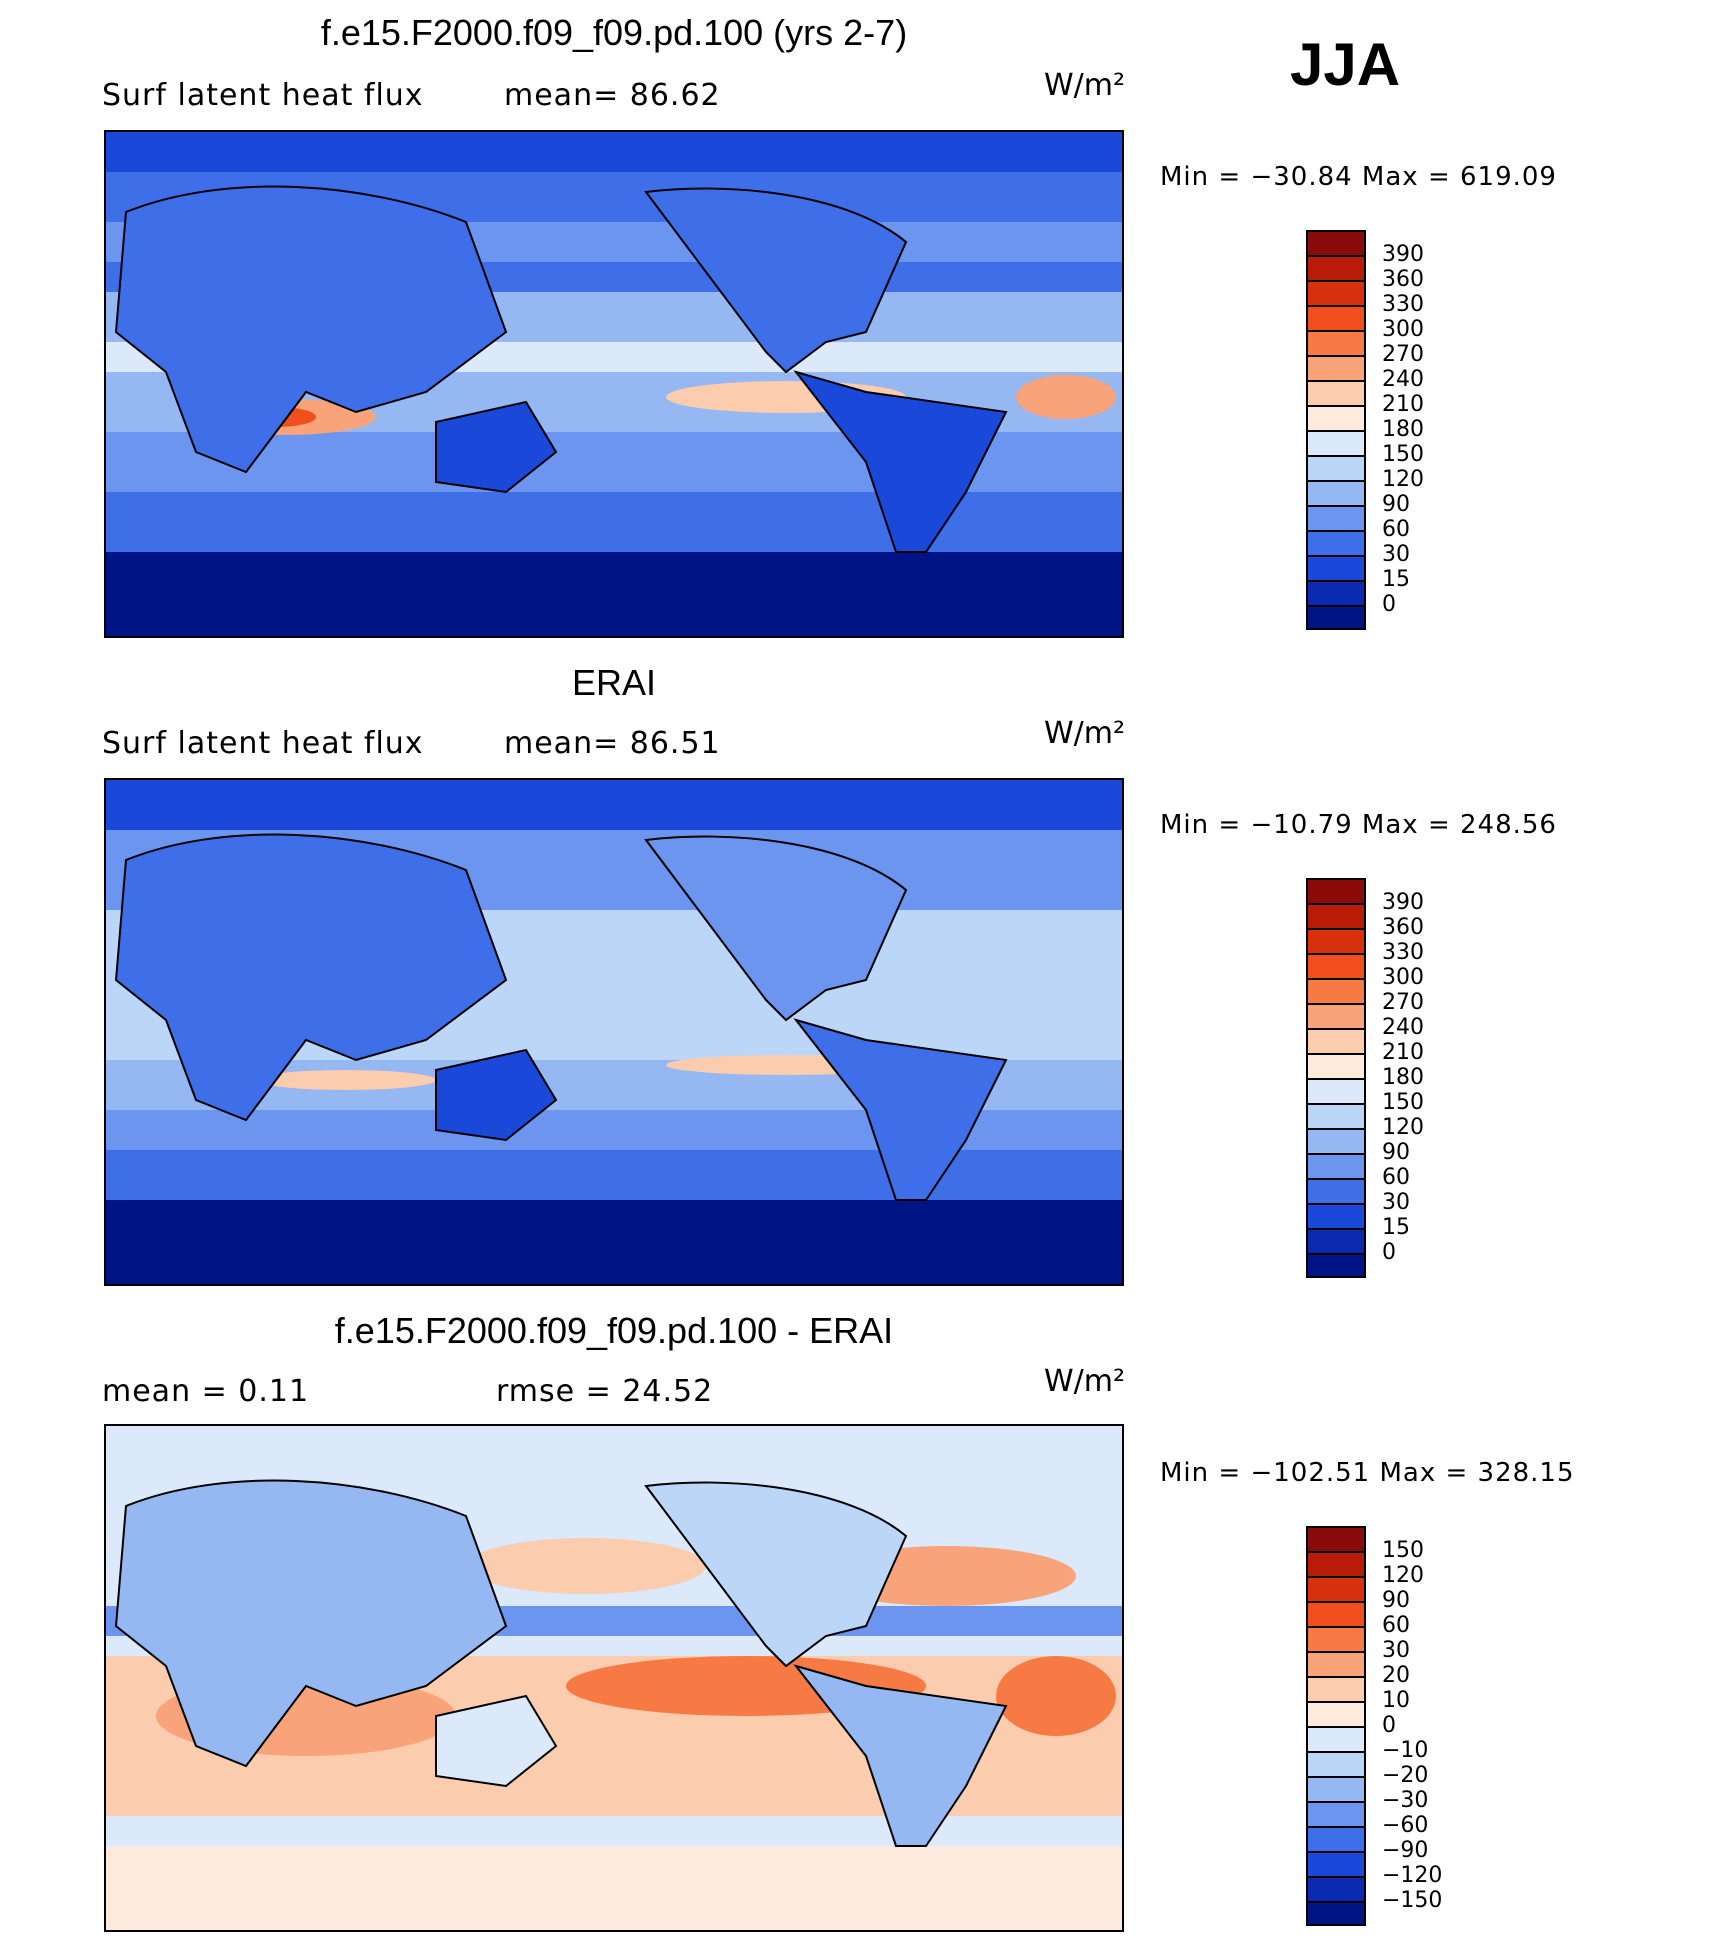 The image size is (1710, 1952). What do you see at coordinates (1412, 1875) in the screenshot?
I see `colorbar-tick-label: −120` at bounding box center [1412, 1875].